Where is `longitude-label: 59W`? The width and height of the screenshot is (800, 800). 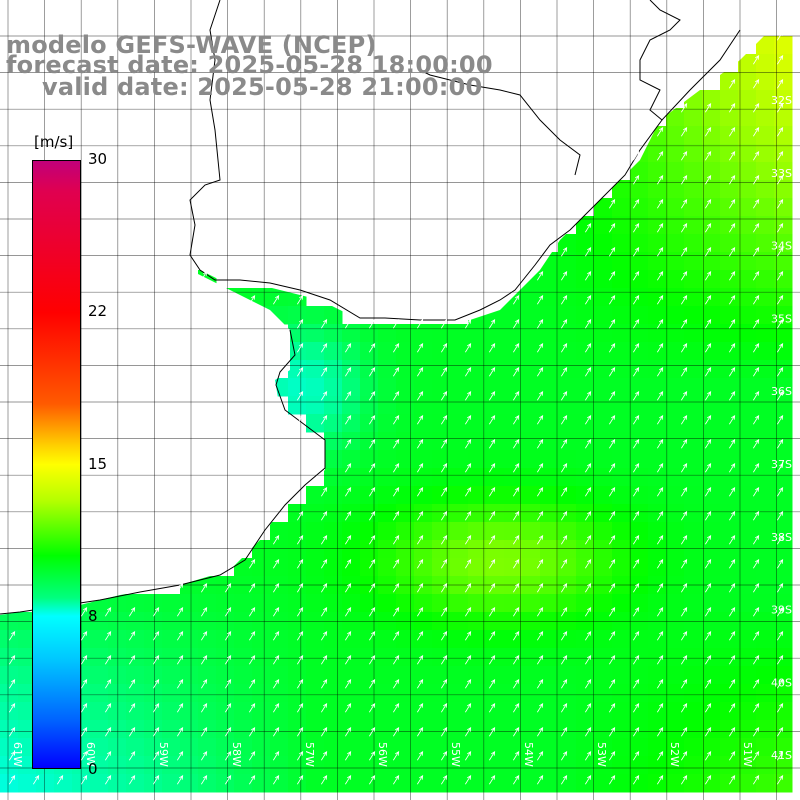
longitude-label: 59W is located at coordinates (163, 754).